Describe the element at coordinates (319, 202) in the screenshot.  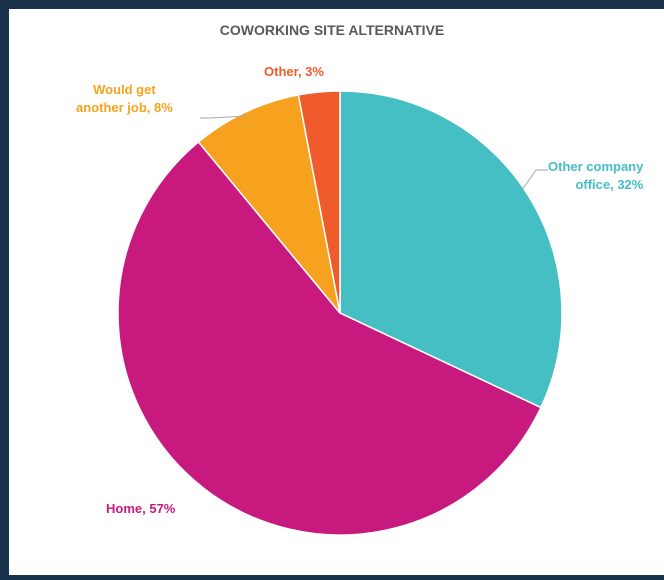
I see `pie-slice-other` at that location.